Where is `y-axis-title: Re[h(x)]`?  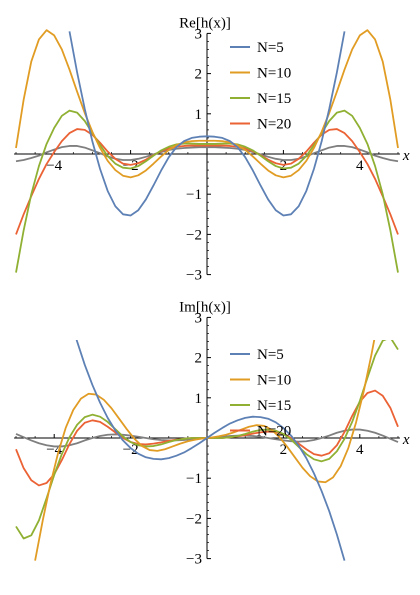 y-axis-title: Re[h(x)] is located at coordinates (205, 23).